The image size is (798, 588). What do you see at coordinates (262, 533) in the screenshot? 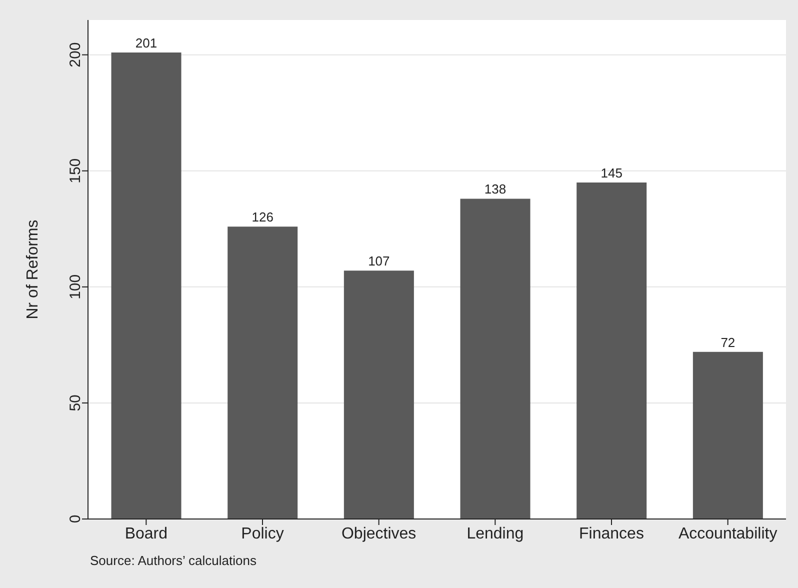
I see `x-tick-label: Policy` at bounding box center [262, 533].